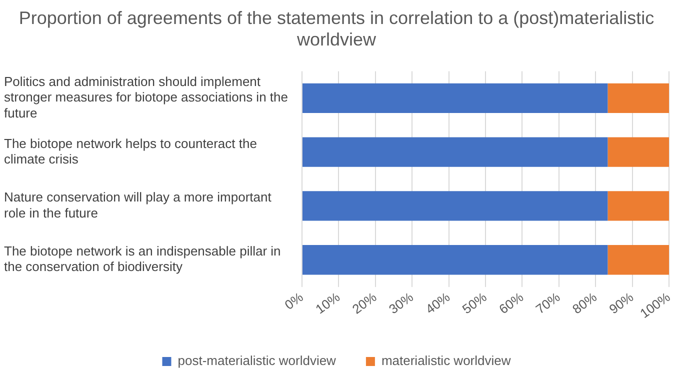 The image size is (685, 382). What do you see at coordinates (138, 205) in the screenshot?
I see `y-tick-label: Nature conservation will play a more important role in the future` at bounding box center [138, 205].